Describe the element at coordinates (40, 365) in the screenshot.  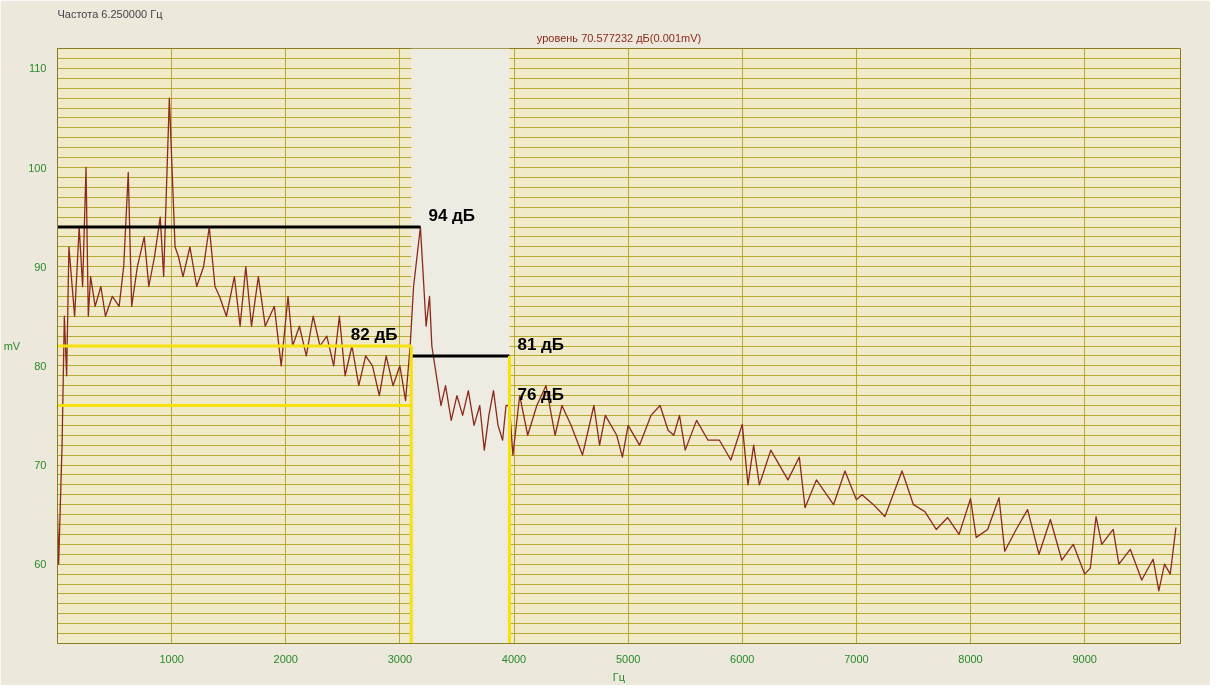
I see `y-tick-label: 80` at that location.